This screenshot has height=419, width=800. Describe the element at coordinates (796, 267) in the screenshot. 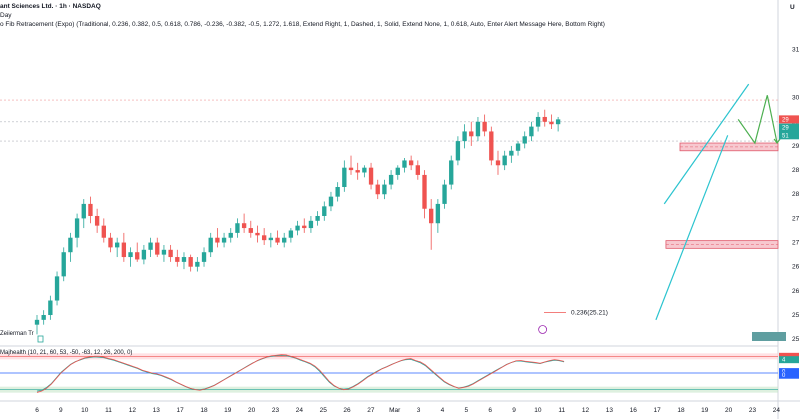

I see `y-tick-label: 26` at that location.